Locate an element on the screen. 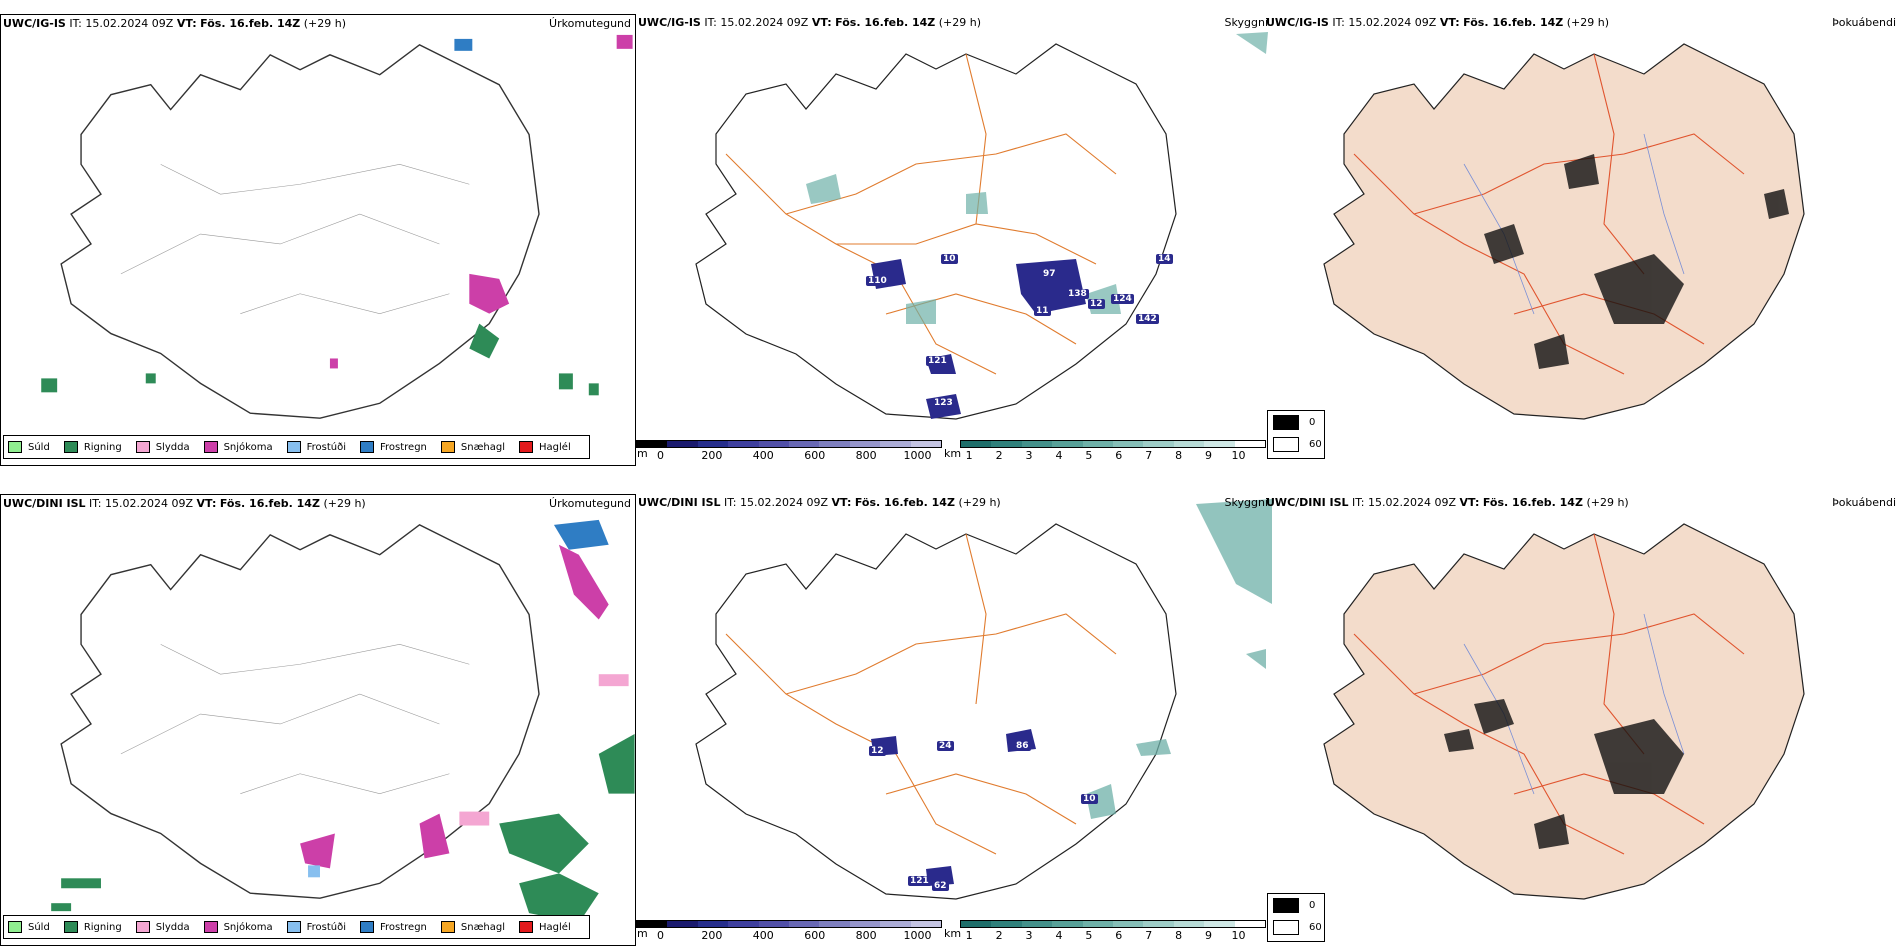 This screenshot has height=950, width=1900. fog-legend-bottom: 0 60 is located at coordinates (1296, 917).